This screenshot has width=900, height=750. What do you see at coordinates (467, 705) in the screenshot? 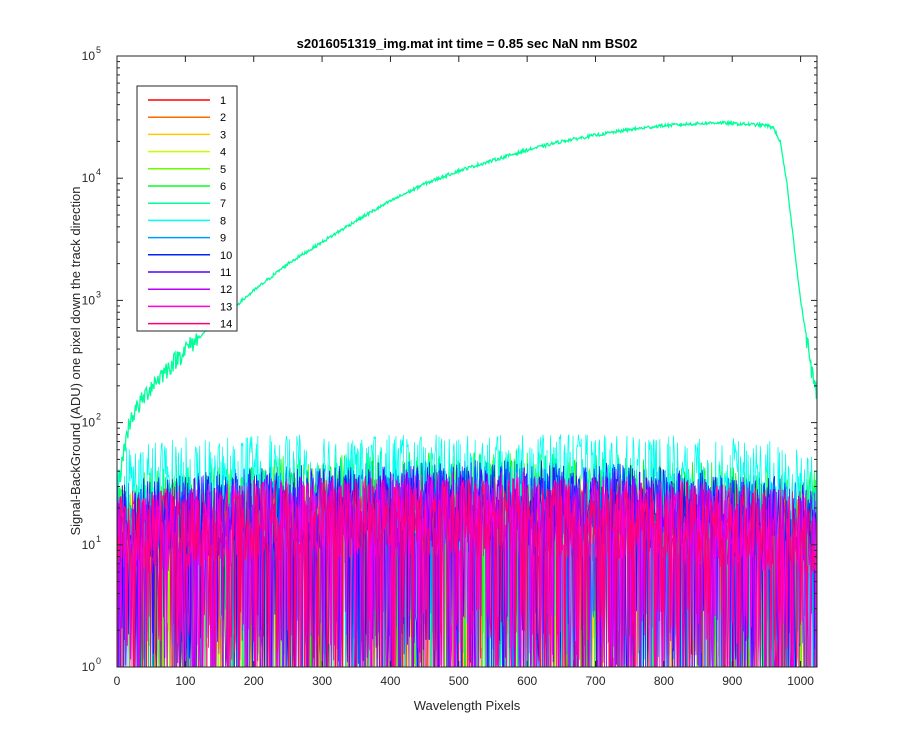
I see `x-axis-label: Wavelength Pixels` at bounding box center [467, 705].